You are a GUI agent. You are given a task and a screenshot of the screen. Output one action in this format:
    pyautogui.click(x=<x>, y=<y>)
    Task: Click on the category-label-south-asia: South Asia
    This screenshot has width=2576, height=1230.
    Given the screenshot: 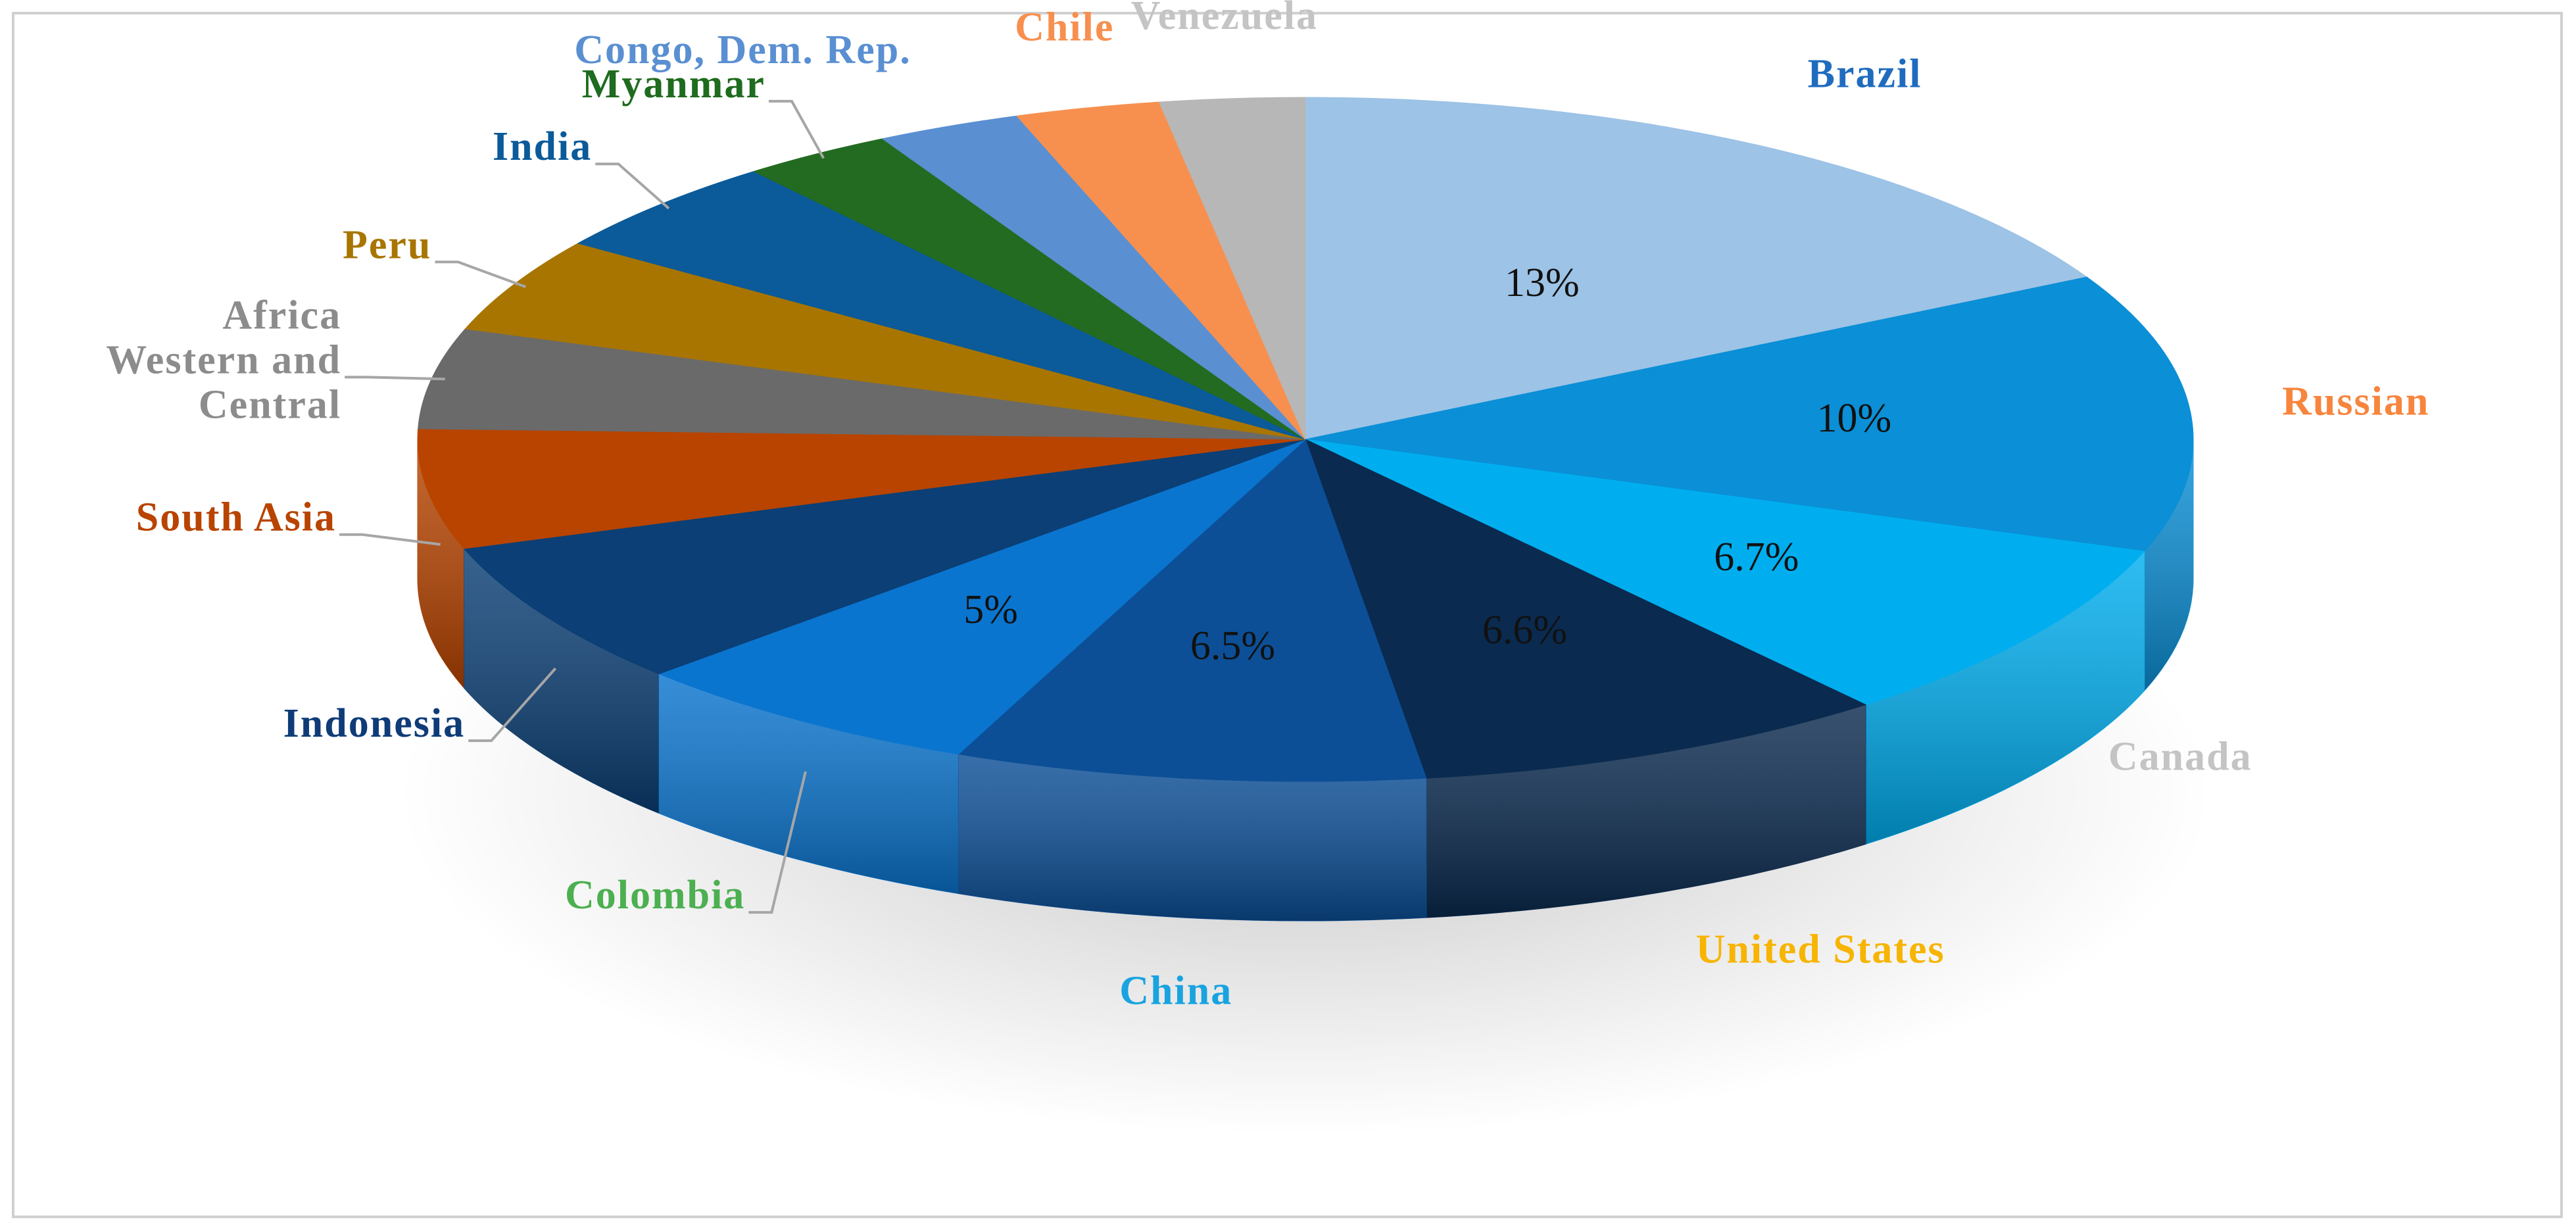 What is the action you would take?
    pyautogui.click(x=236, y=517)
    